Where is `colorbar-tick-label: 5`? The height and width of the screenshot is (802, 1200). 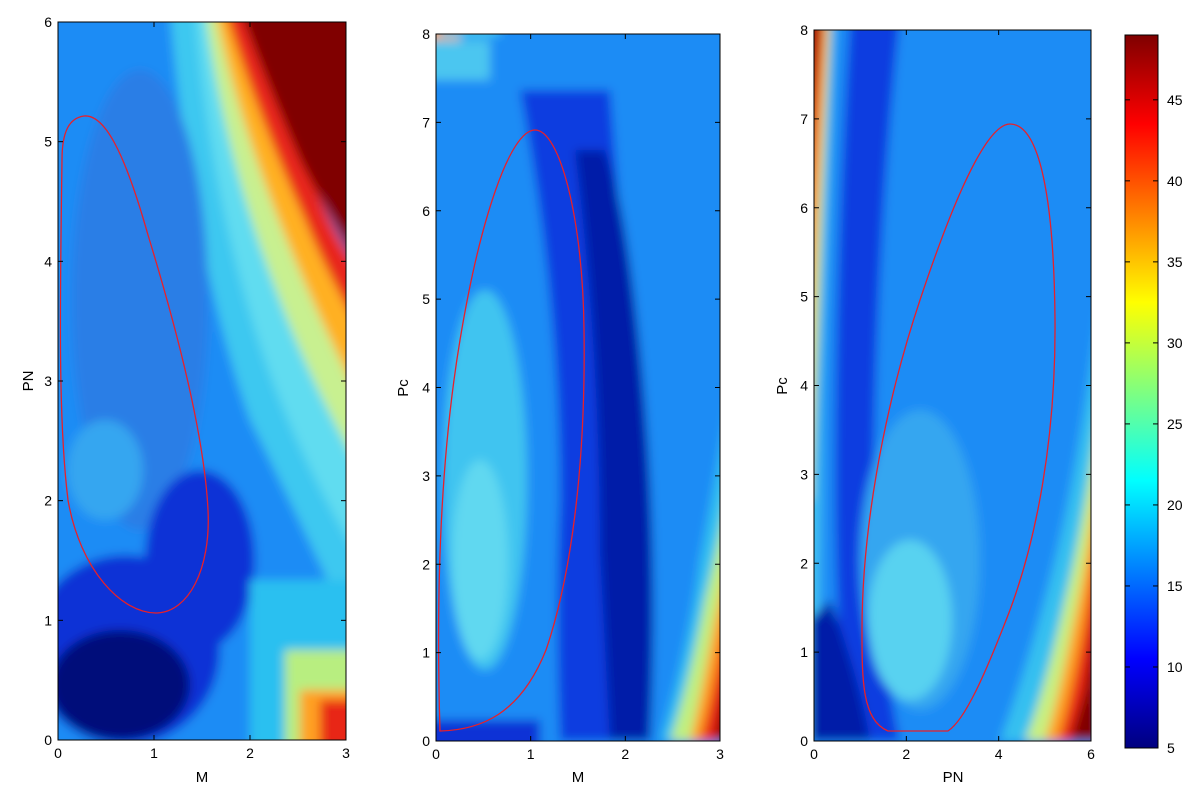 colorbar-tick-label: 5 is located at coordinates (1171, 748).